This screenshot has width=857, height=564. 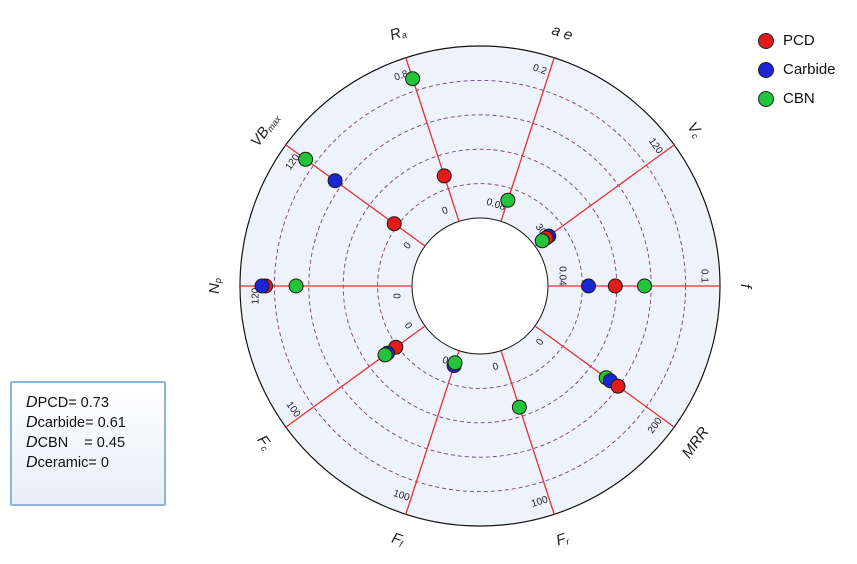 I want to click on legend-item-pcd: PCD, so click(x=797, y=40).